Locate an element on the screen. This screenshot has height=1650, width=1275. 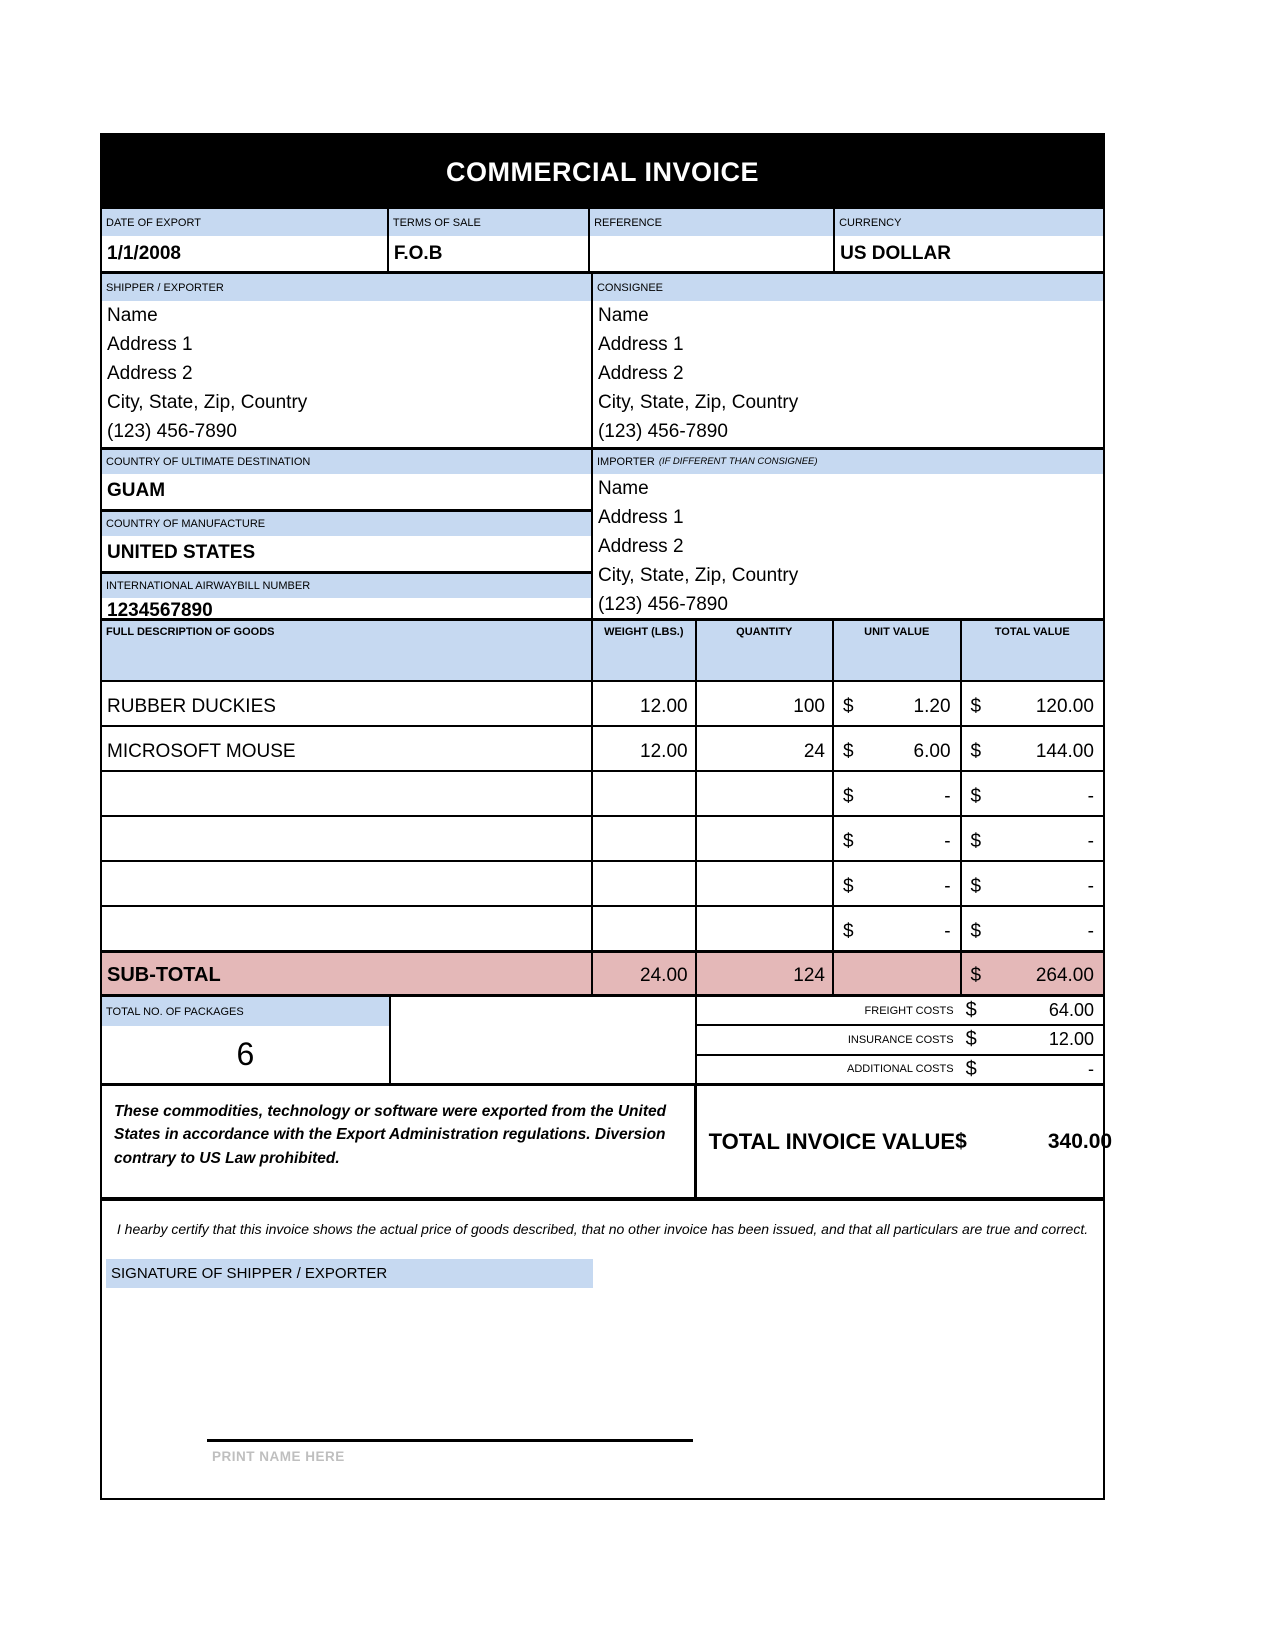
col-header-weight: WEIGHT (LBS.) is located at coordinates (645, 650).